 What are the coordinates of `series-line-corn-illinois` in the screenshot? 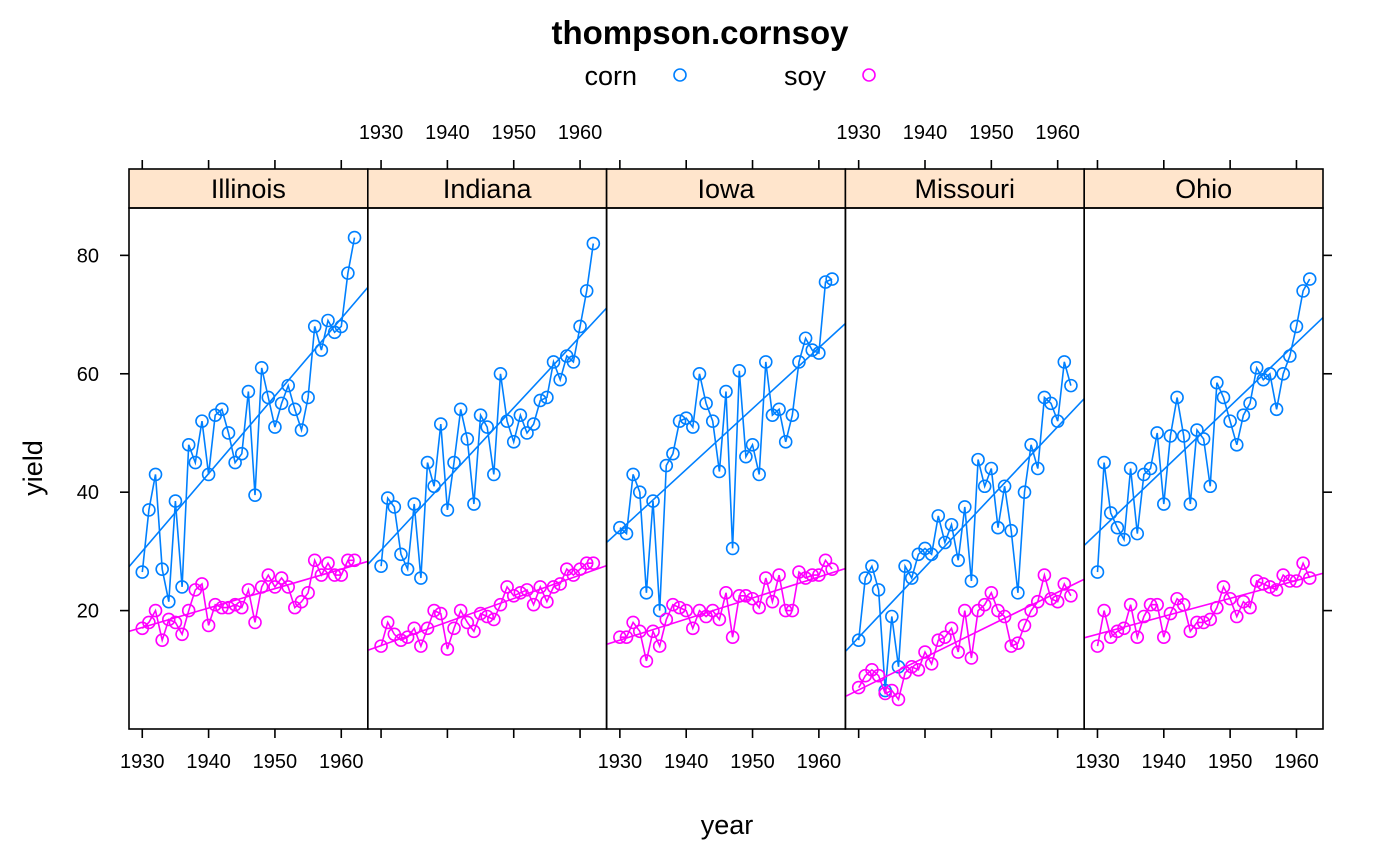 It's located at (248, 419).